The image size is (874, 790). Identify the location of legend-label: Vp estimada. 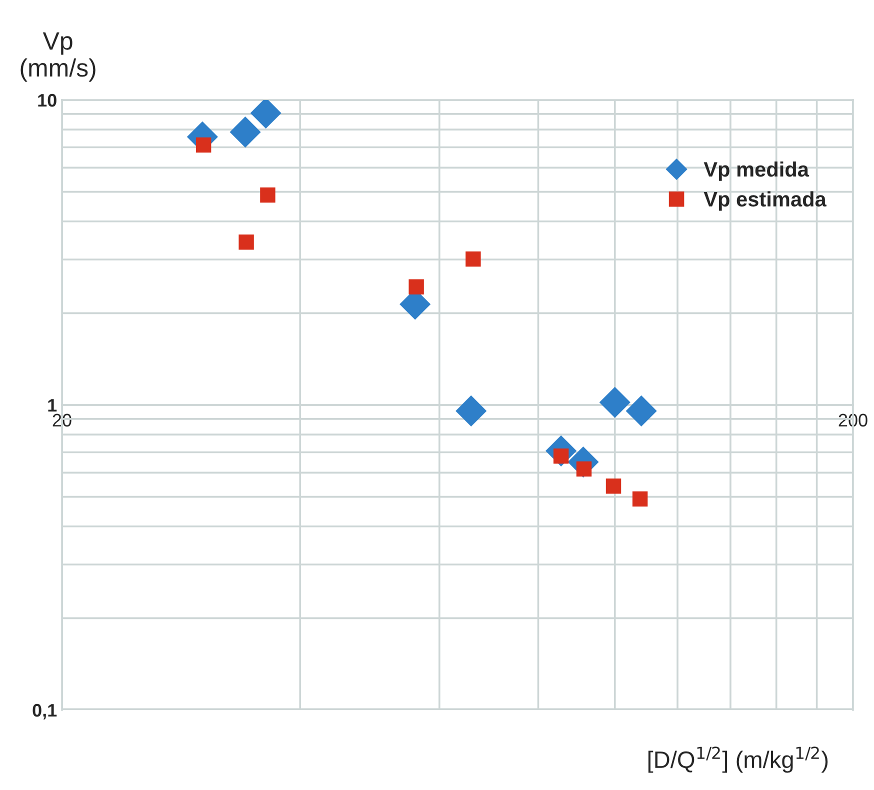
(765, 201).